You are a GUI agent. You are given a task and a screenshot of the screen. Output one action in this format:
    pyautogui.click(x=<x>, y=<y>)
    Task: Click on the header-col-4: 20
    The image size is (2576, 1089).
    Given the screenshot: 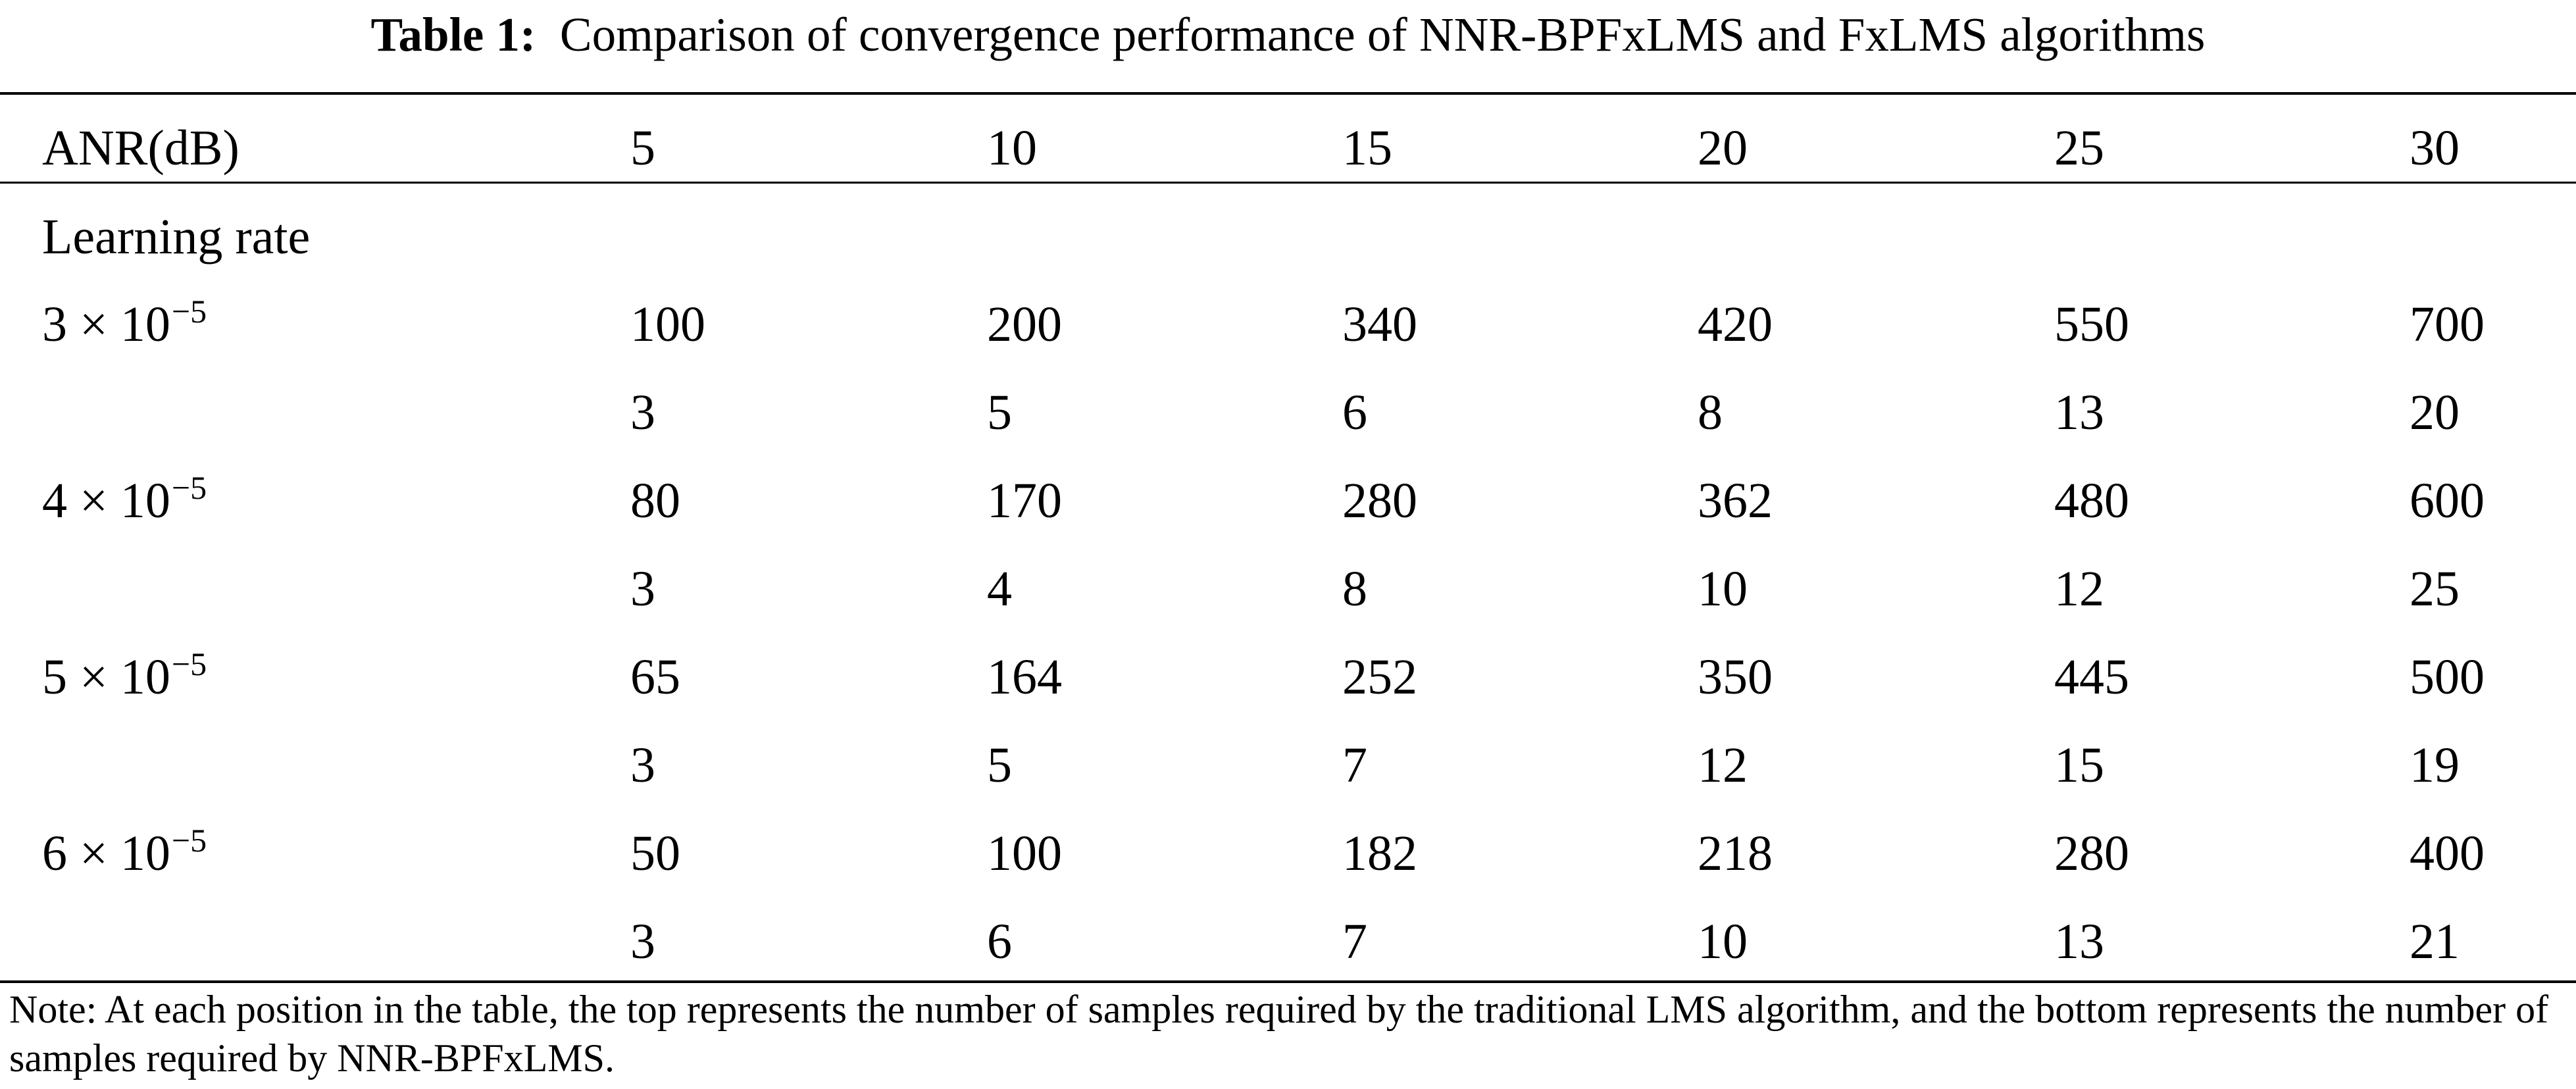 What is the action you would take?
    pyautogui.click(x=1723, y=148)
    